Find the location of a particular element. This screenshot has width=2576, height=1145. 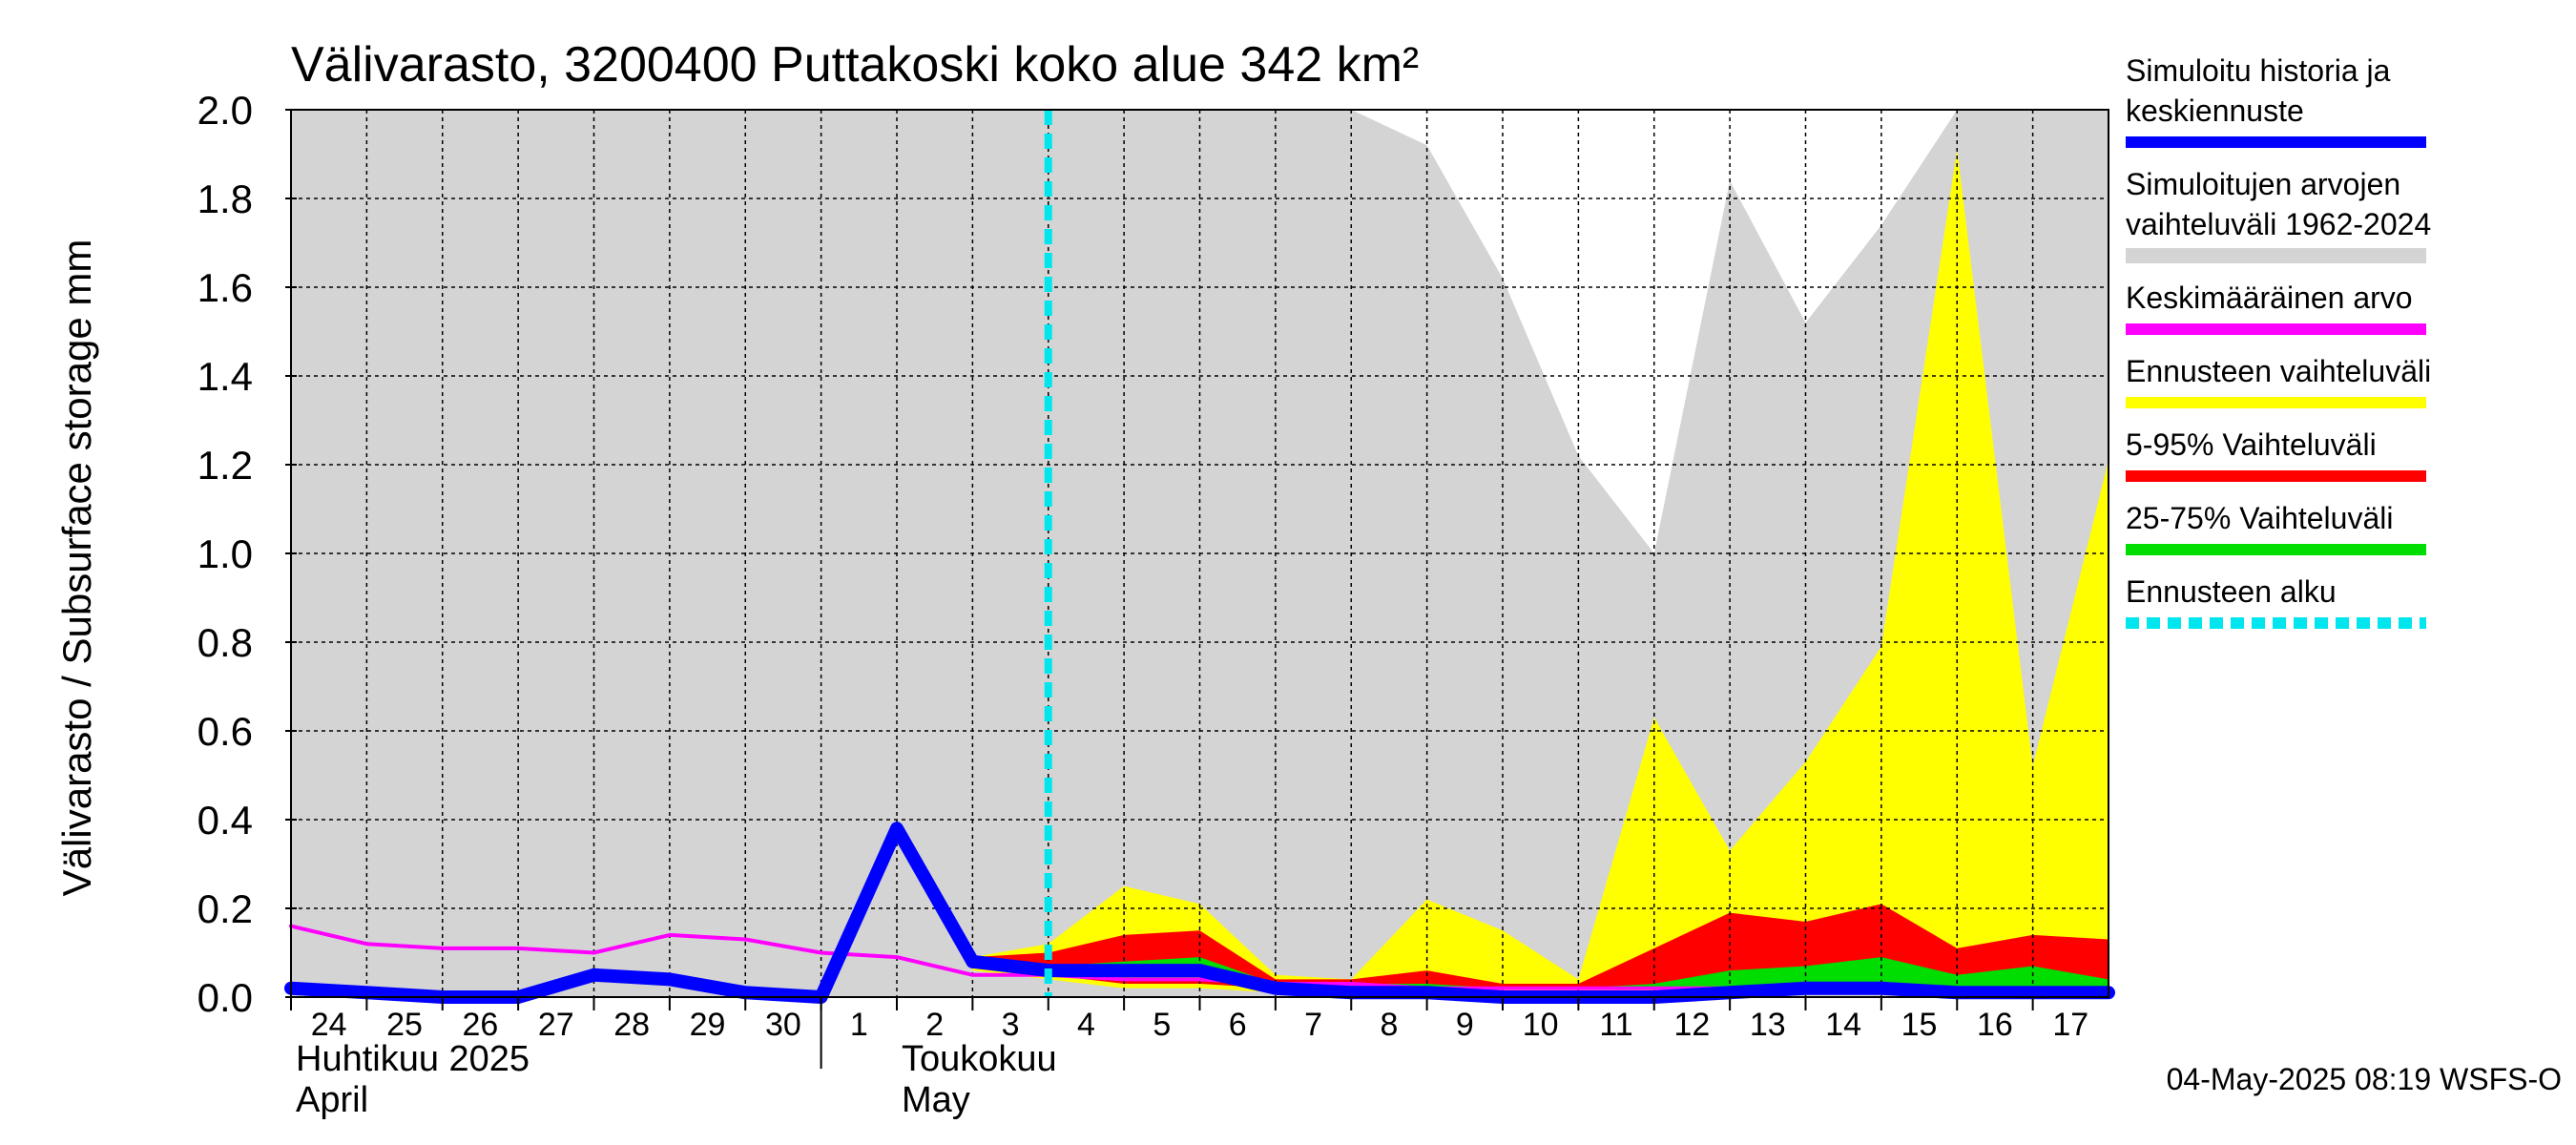

y-tick-label: 1.6 is located at coordinates (225, 287).